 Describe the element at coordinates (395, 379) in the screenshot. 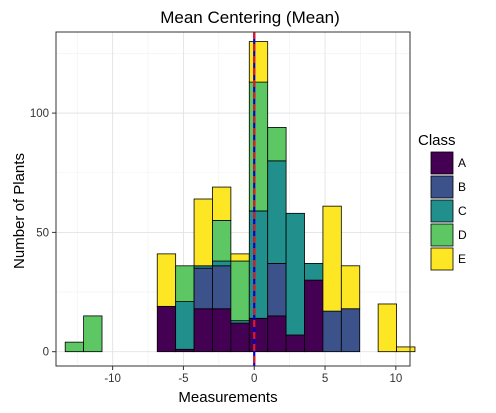

I see `x-tick-label: 10` at that location.